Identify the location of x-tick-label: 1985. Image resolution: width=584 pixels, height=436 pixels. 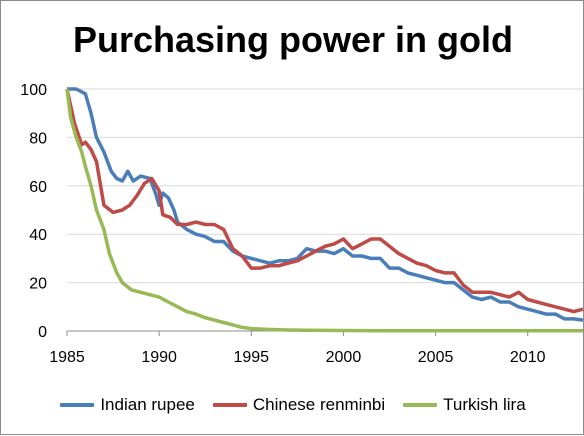
(67, 357).